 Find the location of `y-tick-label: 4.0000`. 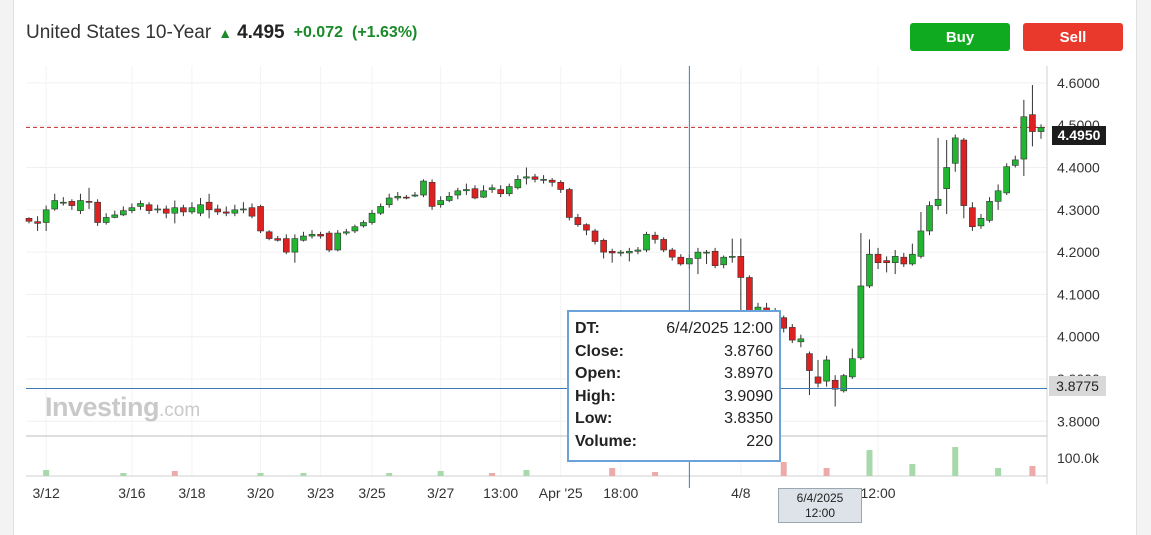

y-tick-label: 4.0000 is located at coordinates (1078, 337).